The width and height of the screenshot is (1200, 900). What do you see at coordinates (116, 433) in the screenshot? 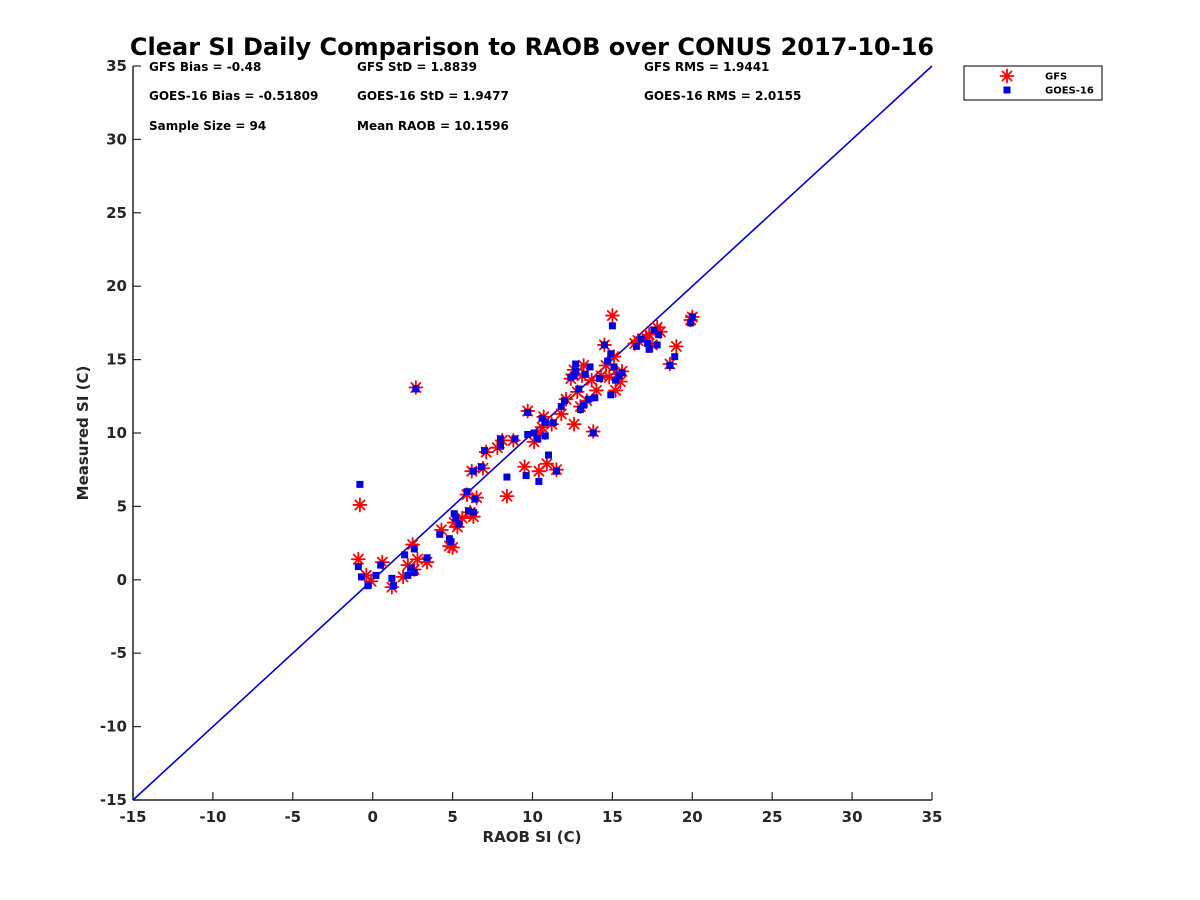
I see `y-tick-label: 10` at bounding box center [116, 433].